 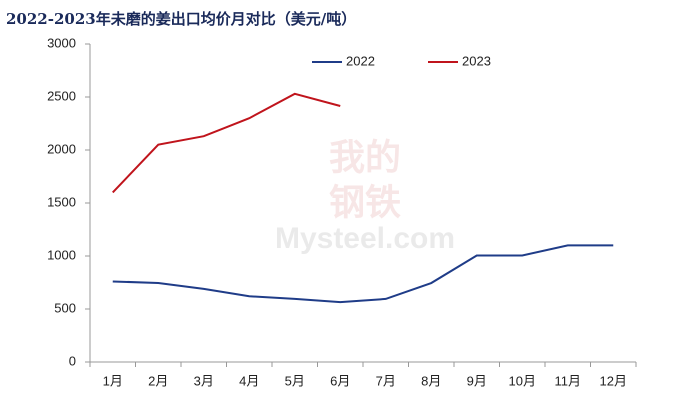 I want to click on x-tick-label: 6月, so click(x=340, y=380).